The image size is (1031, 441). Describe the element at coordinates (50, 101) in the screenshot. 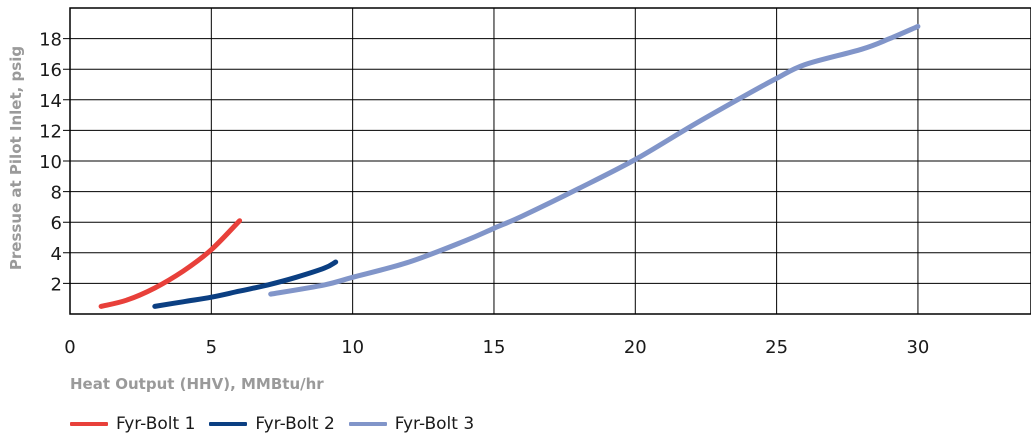

I see `y-tick-label: 14` at that location.